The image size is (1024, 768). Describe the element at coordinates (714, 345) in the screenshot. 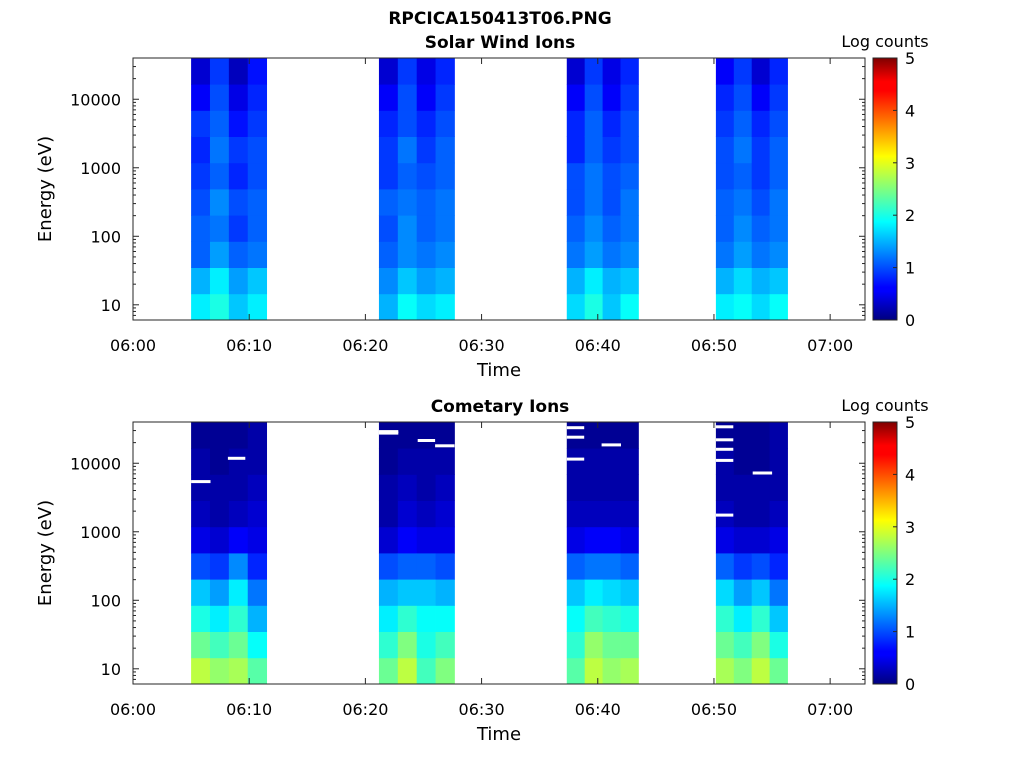

I see `x-tick-label: 06:50` at that location.